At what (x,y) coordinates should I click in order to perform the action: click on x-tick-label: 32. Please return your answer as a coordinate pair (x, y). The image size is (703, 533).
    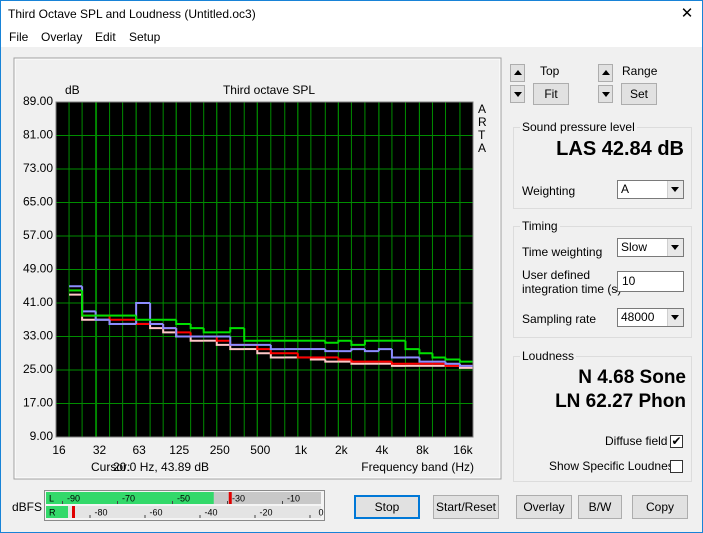
    Looking at the image, I should click on (100, 450).